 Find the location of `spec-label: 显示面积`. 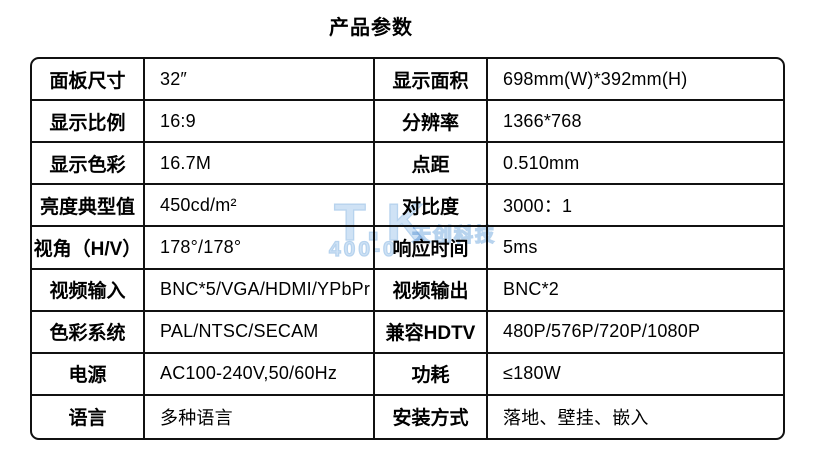

spec-label: 显示面积 is located at coordinates (431, 80).